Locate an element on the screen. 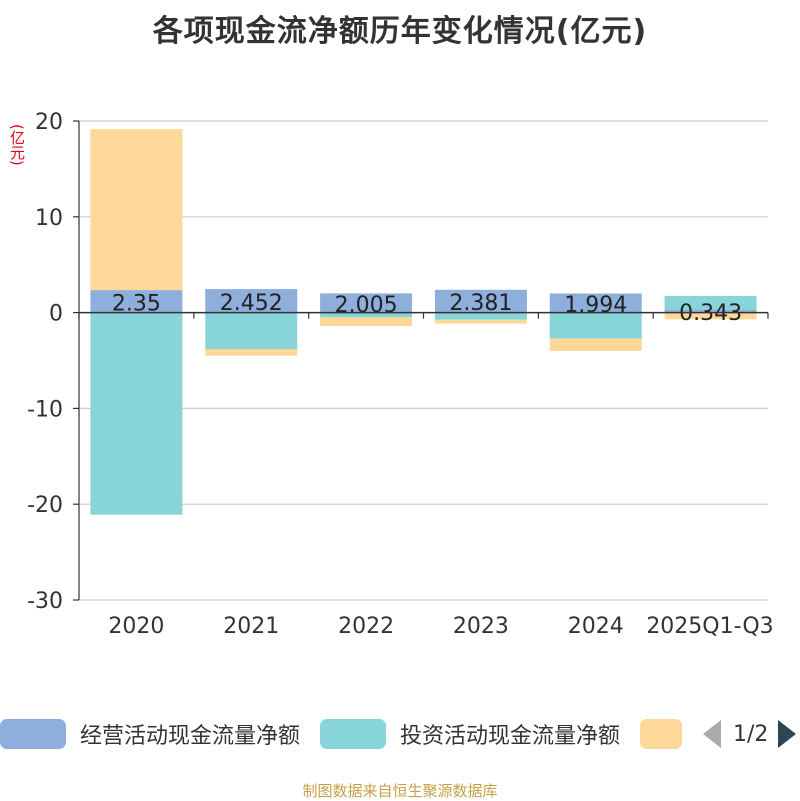 This screenshot has height=801, width=800. legend-page-indicator: 1/2 is located at coordinates (751, 734).